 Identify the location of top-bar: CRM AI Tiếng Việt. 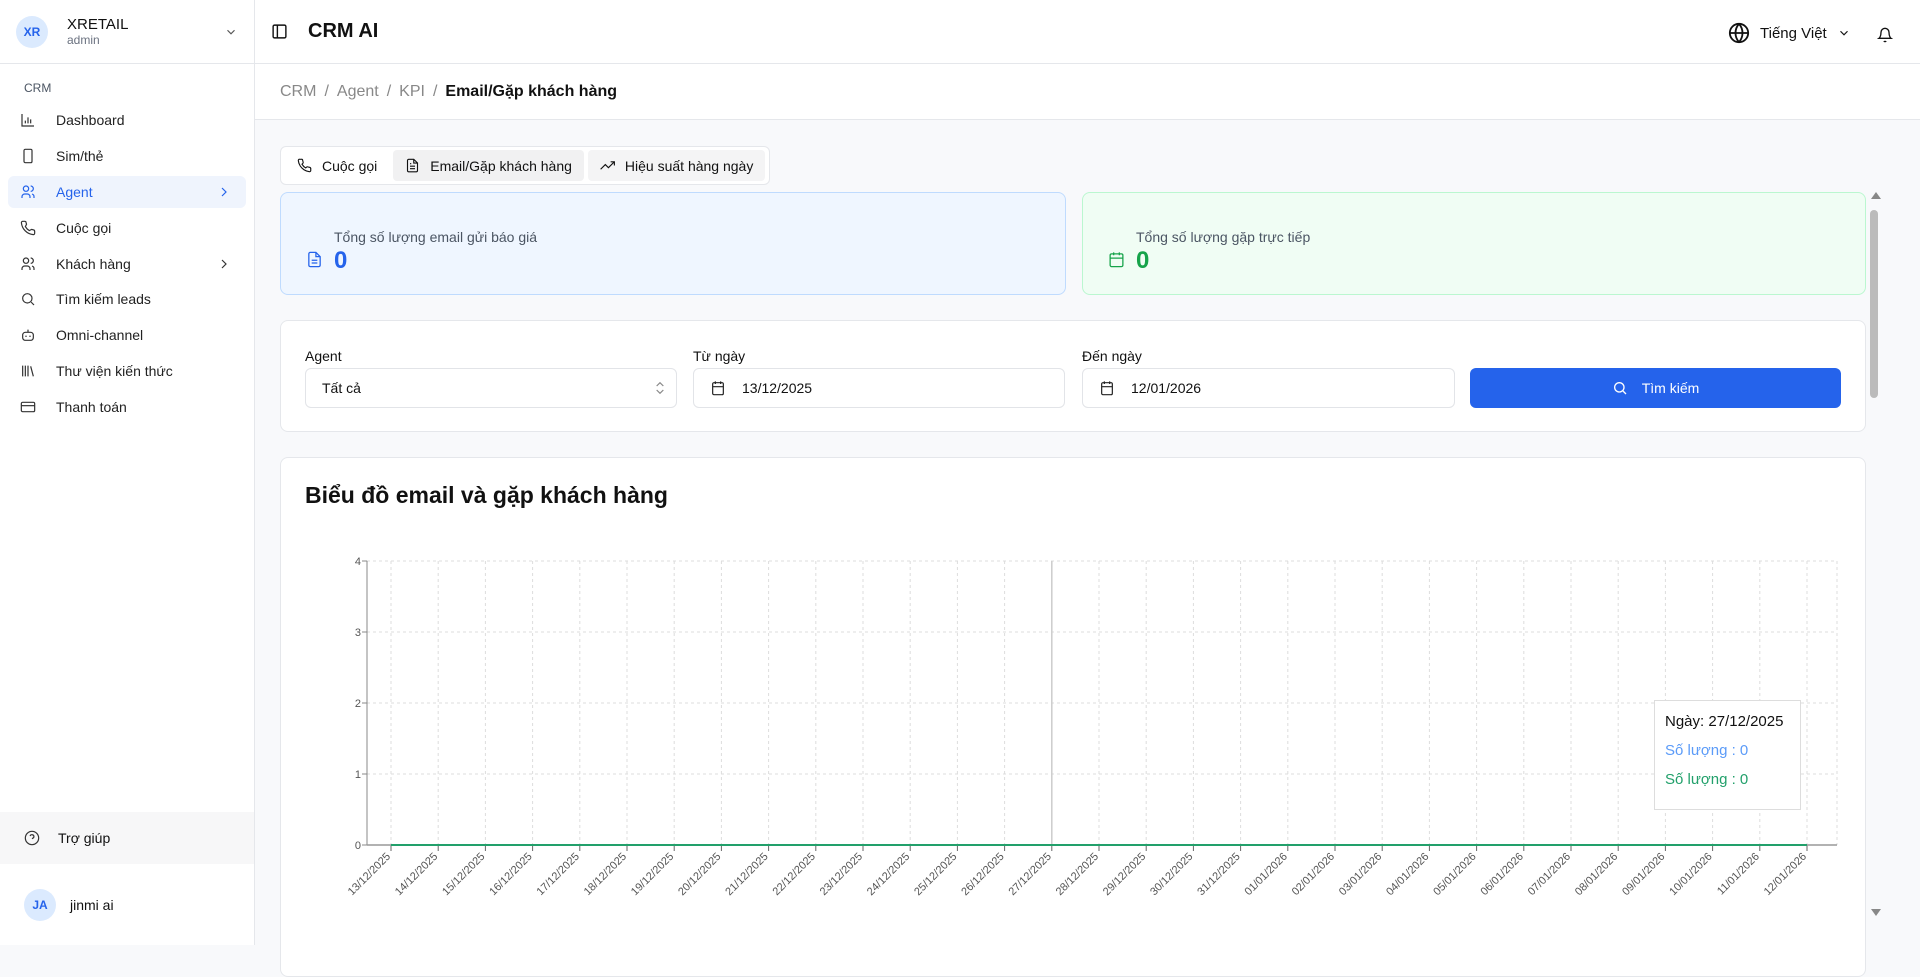
(1087, 32).